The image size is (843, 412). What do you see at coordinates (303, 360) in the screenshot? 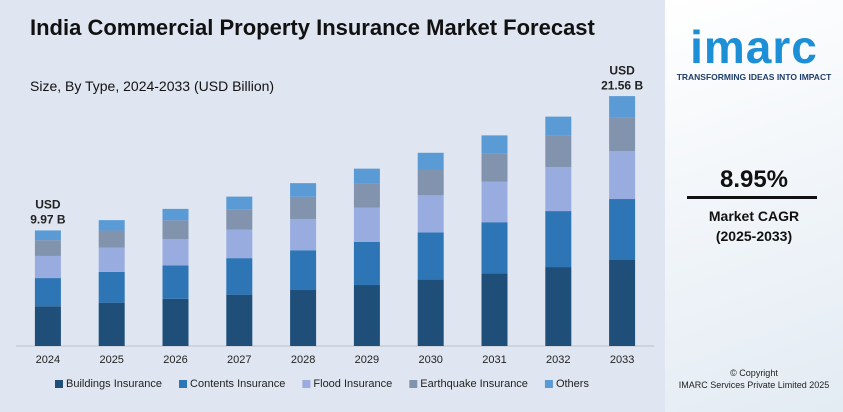
I see `x-tick-label: 2028` at bounding box center [303, 360].